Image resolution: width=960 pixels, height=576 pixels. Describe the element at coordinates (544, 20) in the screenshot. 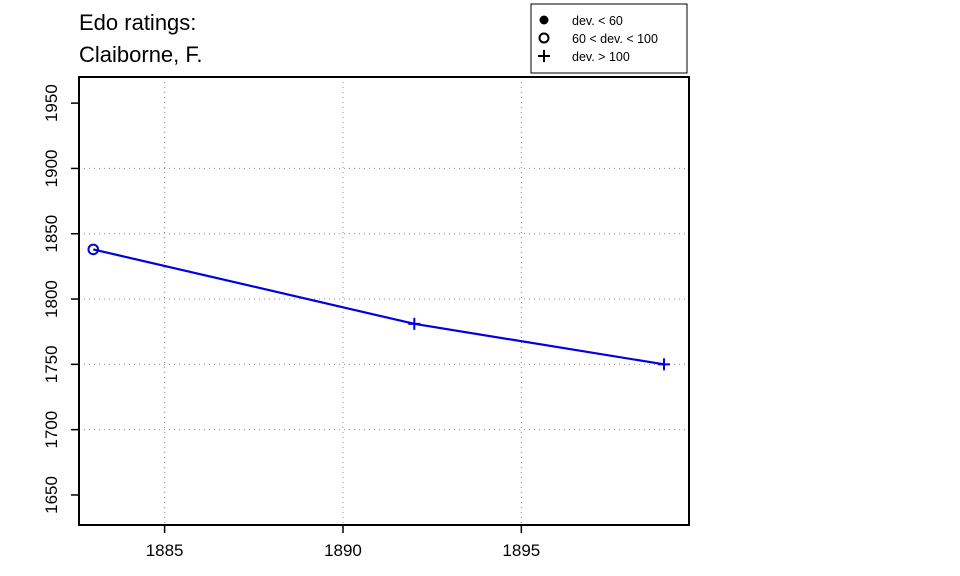

I see `legend-filled-circle-icon` at that location.